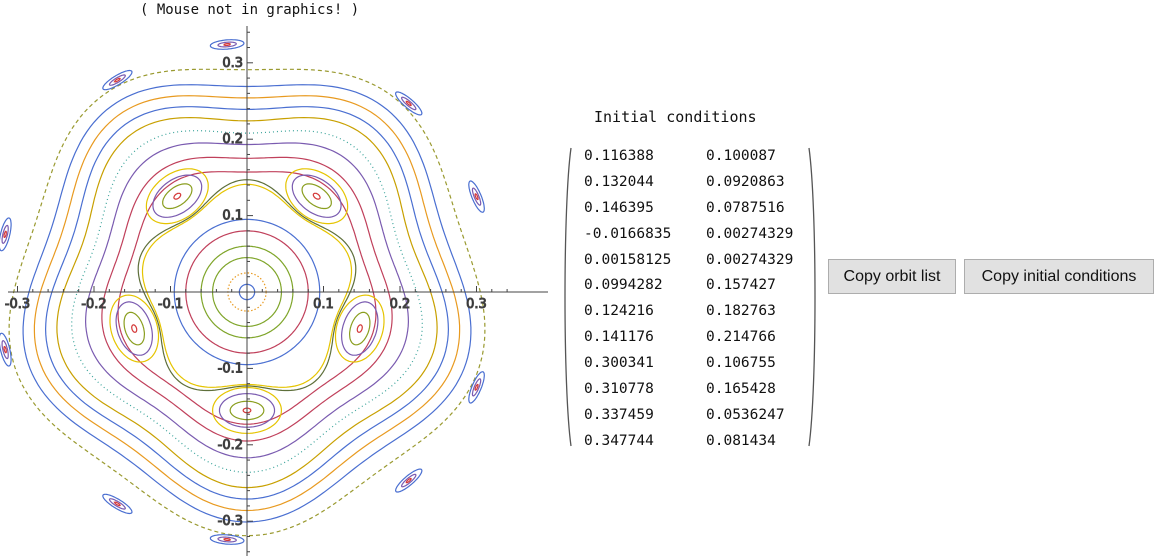  What do you see at coordinates (170, 304) in the screenshot?
I see `x-tick-label: -0.1` at bounding box center [170, 304].